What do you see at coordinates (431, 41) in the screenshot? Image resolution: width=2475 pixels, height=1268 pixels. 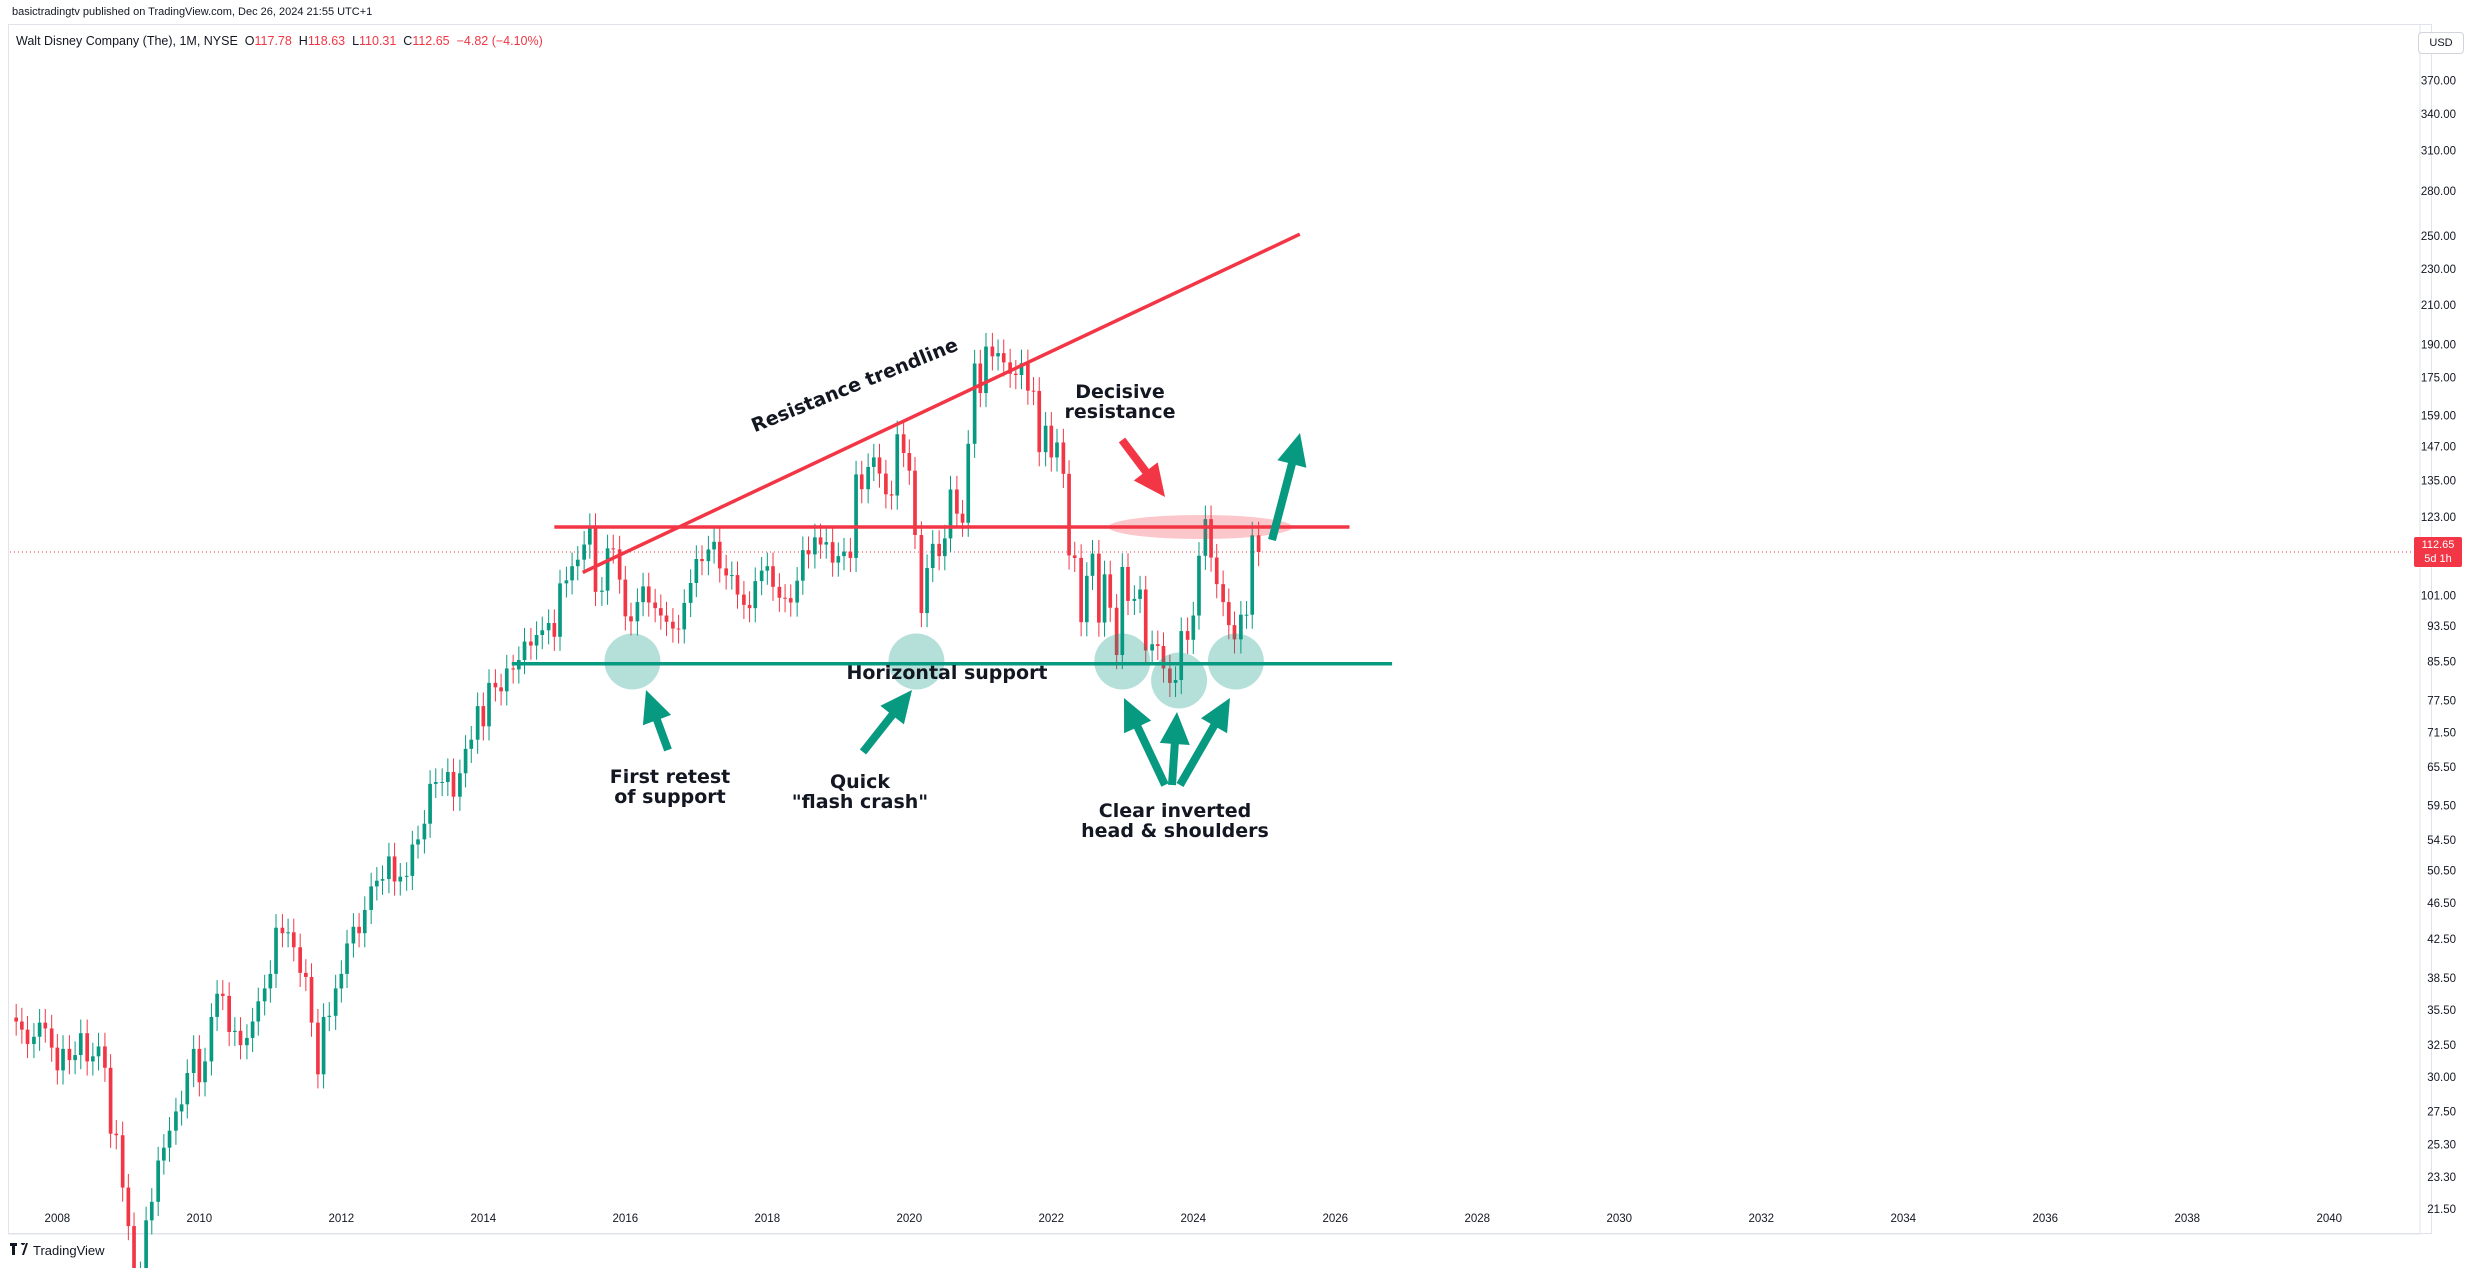 I see `close-value: 112.65` at bounding box center [431, 41].